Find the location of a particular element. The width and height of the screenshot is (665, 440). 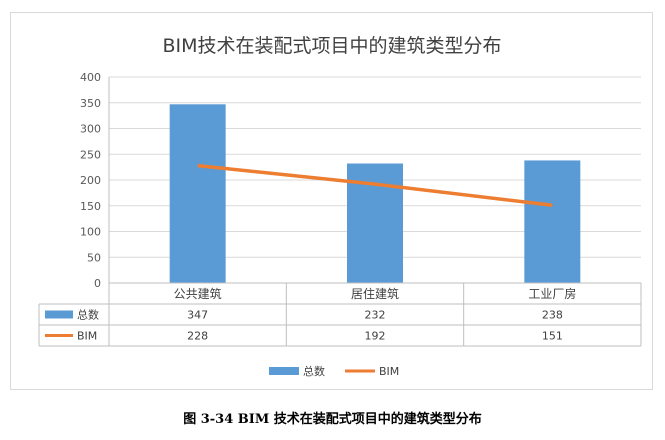

y-tick-label: 300 is located at coordinates (90, 129).